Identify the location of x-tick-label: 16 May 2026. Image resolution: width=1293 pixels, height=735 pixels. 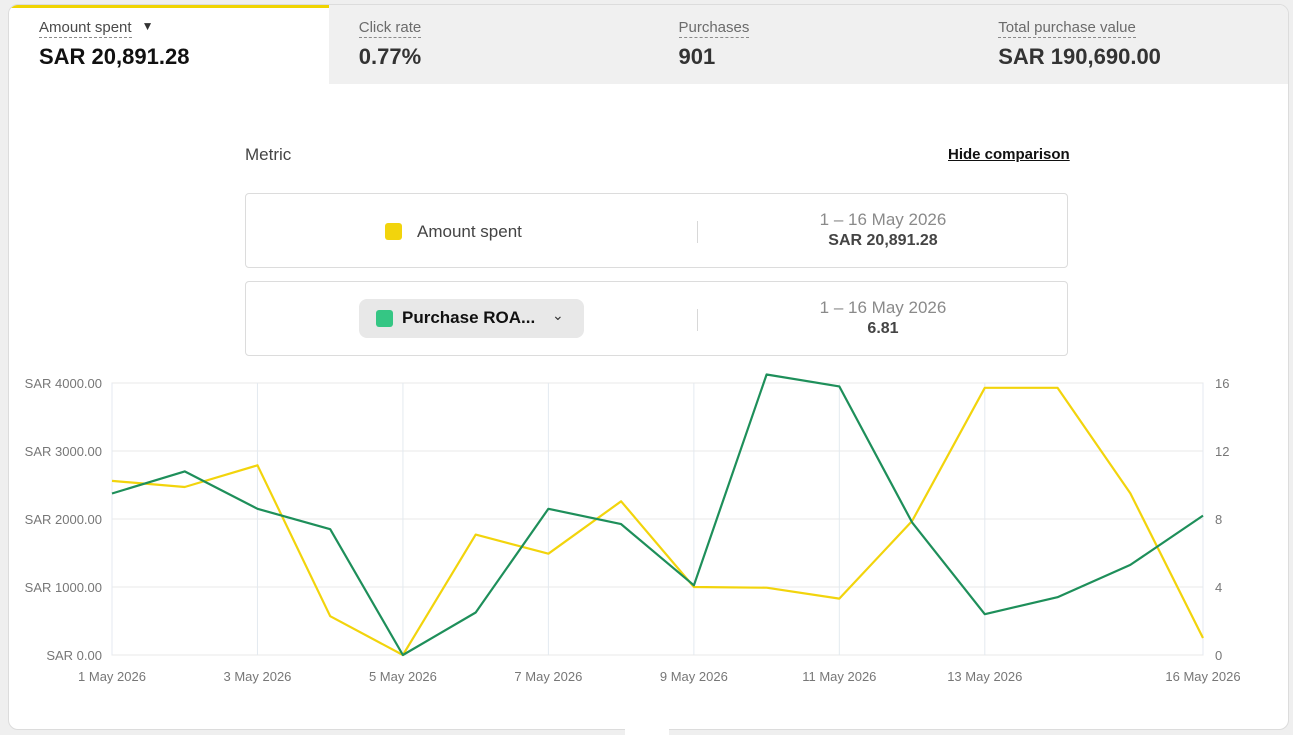
(1202, 676).